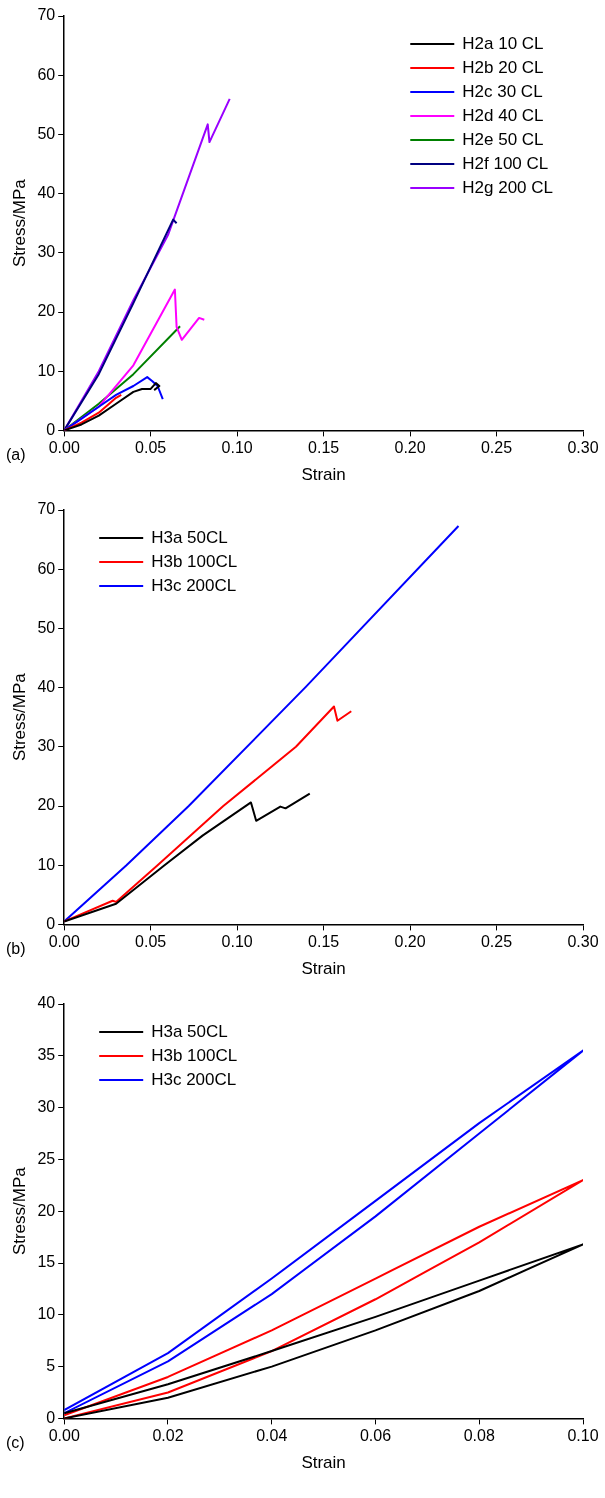 Image resolution: width=605 pixels, height=1498 pixels. Describe the element at coordinates (508, 187) in the screenshot. I see `legend-label: H2g 200 CL` at that location.